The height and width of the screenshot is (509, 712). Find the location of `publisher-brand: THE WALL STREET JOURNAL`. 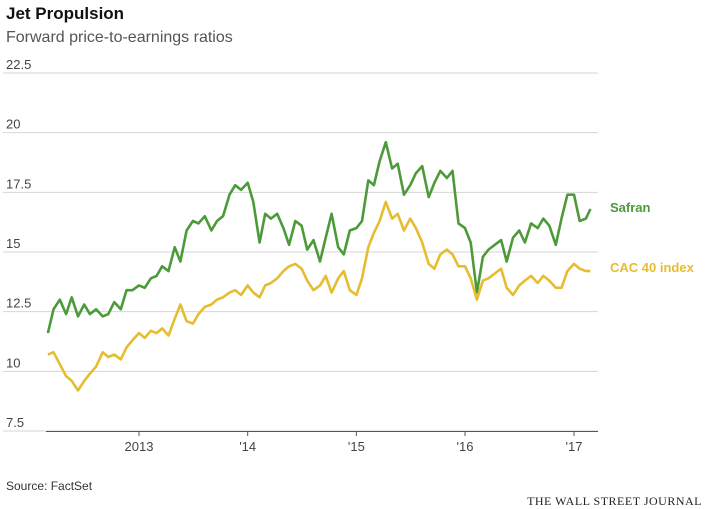

publisher-brand: THE WALL STREET JOURNAL is located at coordinates (614, 501).